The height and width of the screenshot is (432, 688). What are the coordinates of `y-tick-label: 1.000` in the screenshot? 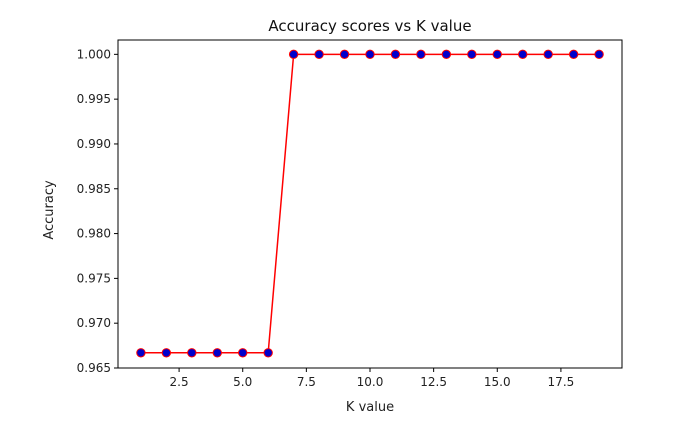 It's located at (94, 54).